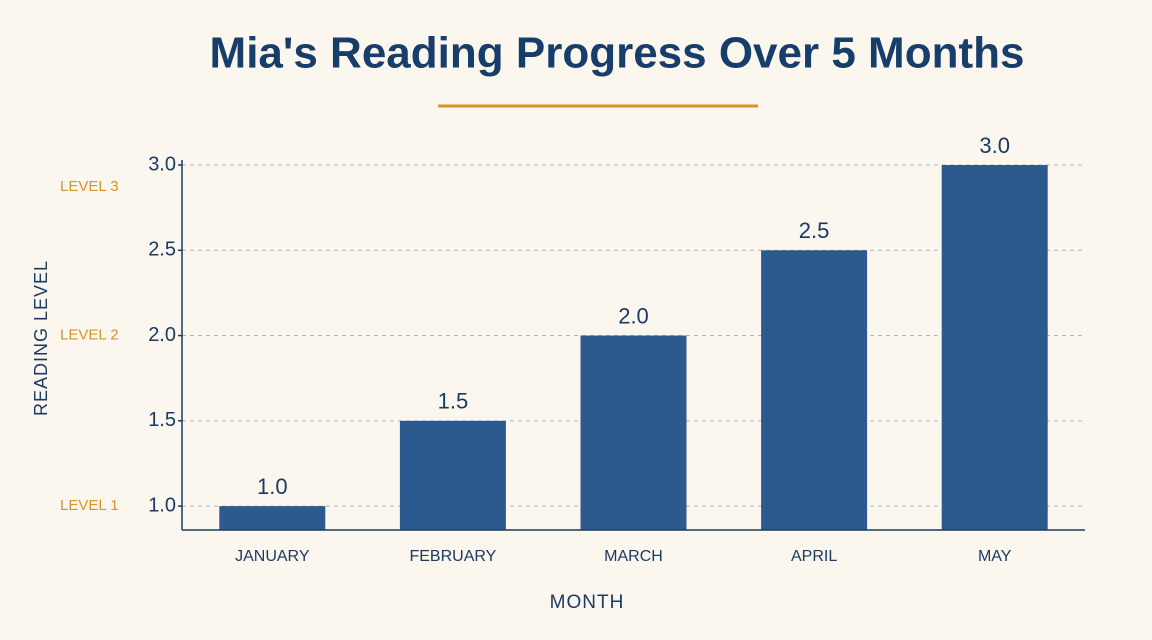 Image resolution: width=1152 pixels, height=640 pixels. What do you see at coordinates (995, 556) in the screenshot?
I see `x-tick-label: MAY` at bounding box center [995, 556].